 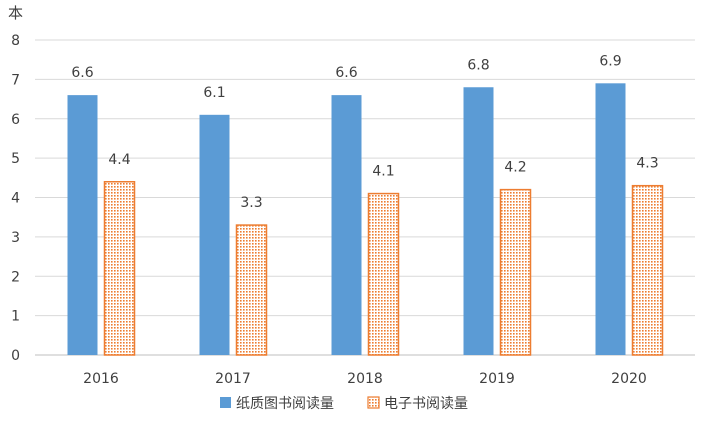 What do you see at coordinates (478, 65) in the screenshot?
I see `data-label: 6.8` at bounding box center [478, 65].